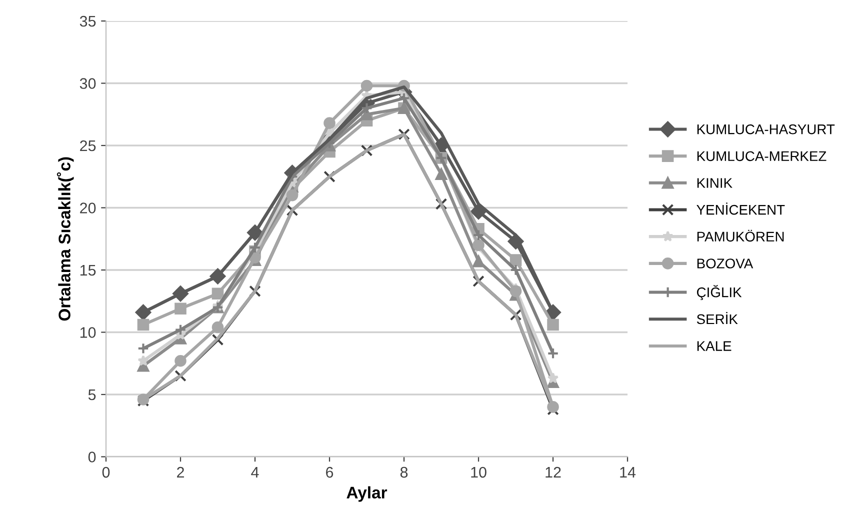 Image resolution: width=848 pixels, height=525 pixels. What do you see at coordinates (714, 346) in the screenshot?
I see `legend-label: KALE` at bounding box center [714, 346].